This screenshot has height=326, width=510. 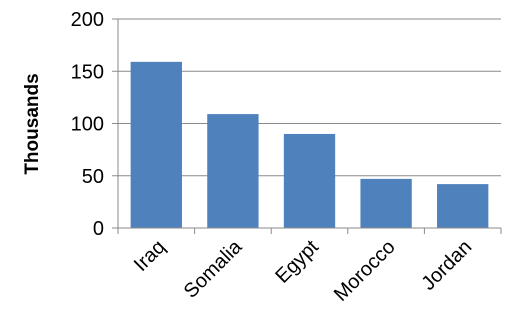 I want to click on y-tick-label: 150, so click(x=87, y=72).